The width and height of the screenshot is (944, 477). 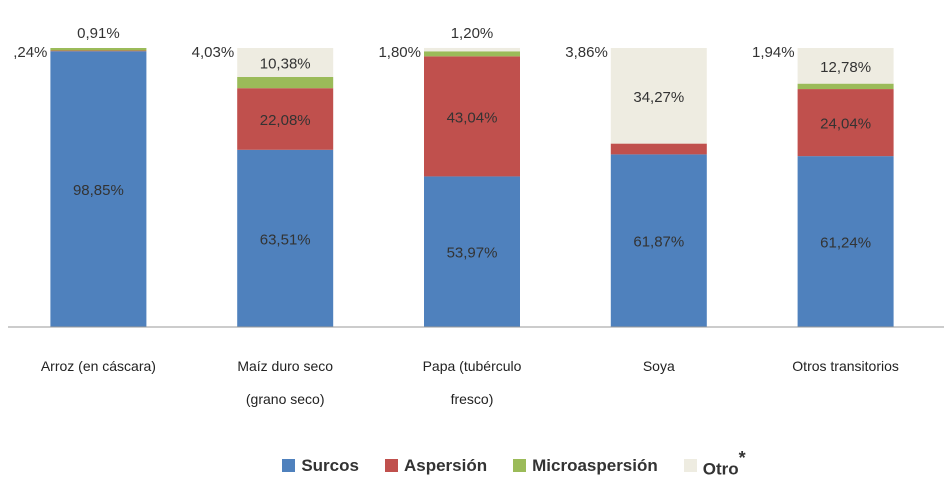 What do you see at coordinates (213, 52) in the screenshot?
I see `data-label: 4,03%` at bounding box center [213, 52].